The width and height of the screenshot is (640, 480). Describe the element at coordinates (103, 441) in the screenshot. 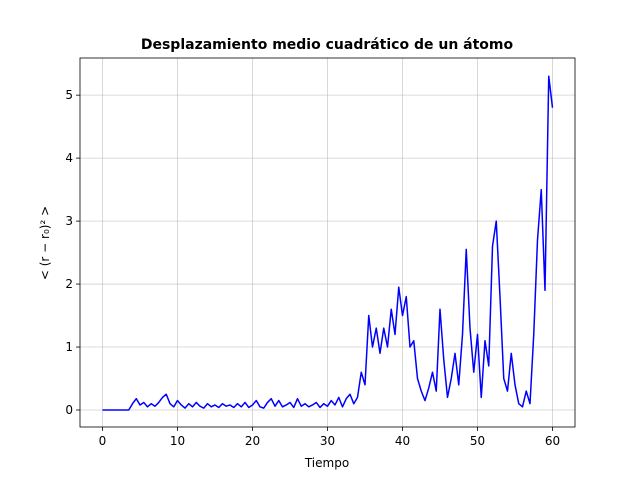

I see `x-tick-label: 0` at that location.